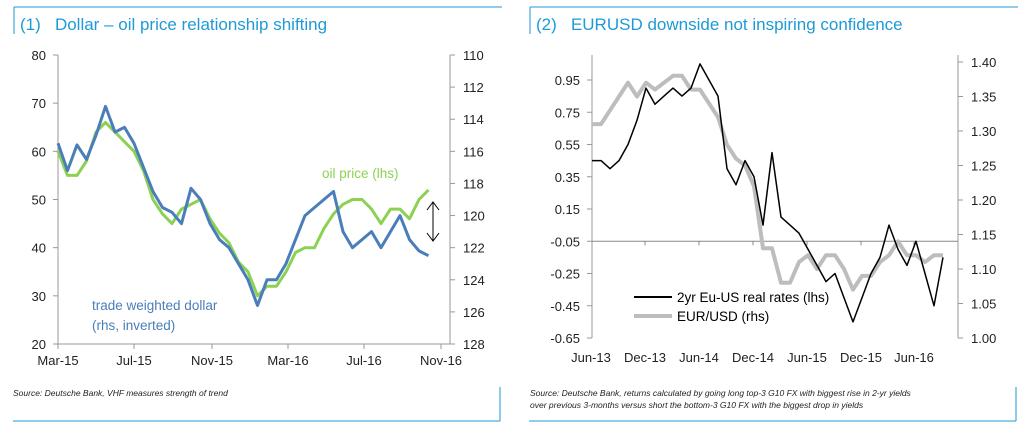 This screenshot has height=435, width=1027. What do you see at coordinates (567, 209) in the screenshot?
I see `left-tick-label: 0.15` at bounding box center [567, 209].